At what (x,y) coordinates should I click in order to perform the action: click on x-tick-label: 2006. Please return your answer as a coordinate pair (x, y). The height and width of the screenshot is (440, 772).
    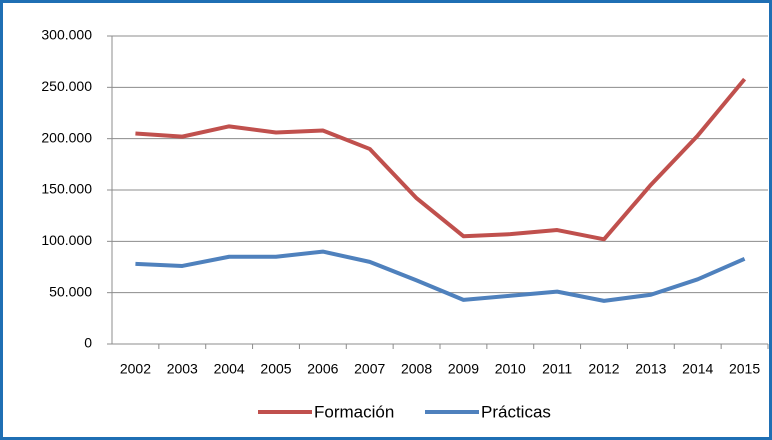
    Looking at the image, I should click on (322, 369).